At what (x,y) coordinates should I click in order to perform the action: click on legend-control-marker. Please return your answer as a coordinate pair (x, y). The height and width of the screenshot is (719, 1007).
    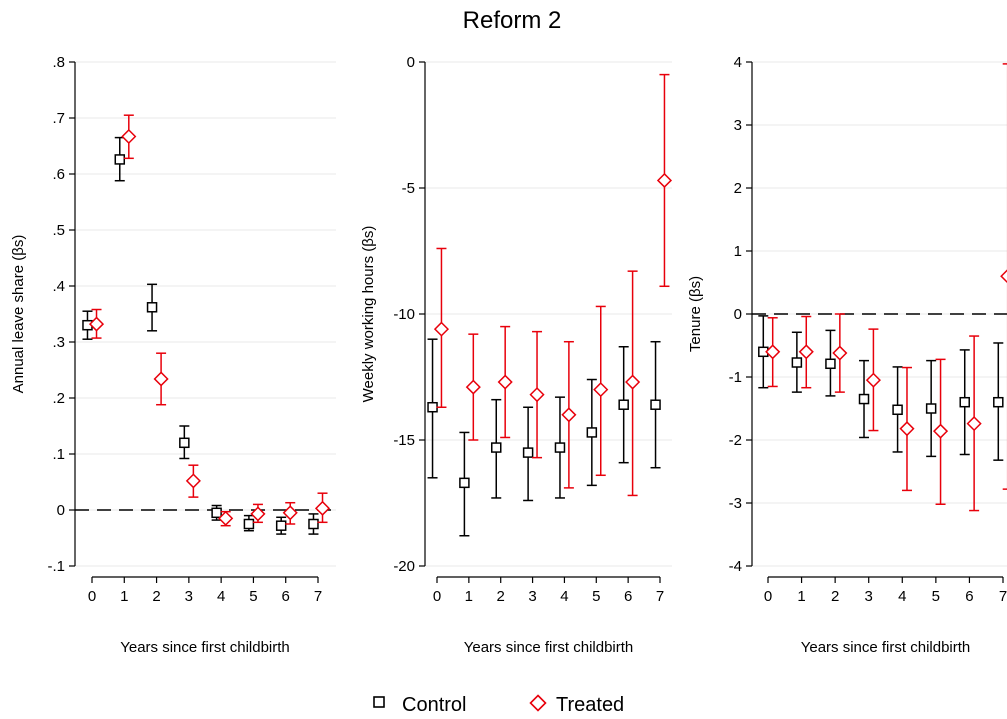
    Looking at the image, I should click on (379, 702).